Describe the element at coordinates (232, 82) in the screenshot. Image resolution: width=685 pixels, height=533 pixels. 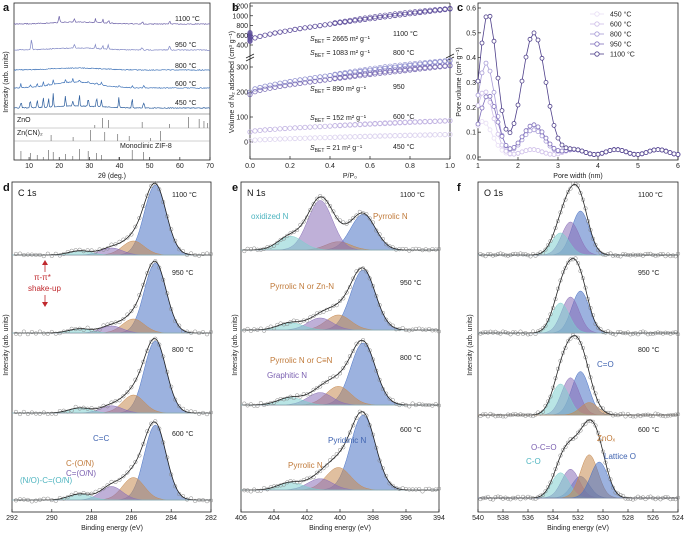
I see `b-y-axis-label: Volume of N₂ adsorbed (cm³ g⁻¹)` at that location.